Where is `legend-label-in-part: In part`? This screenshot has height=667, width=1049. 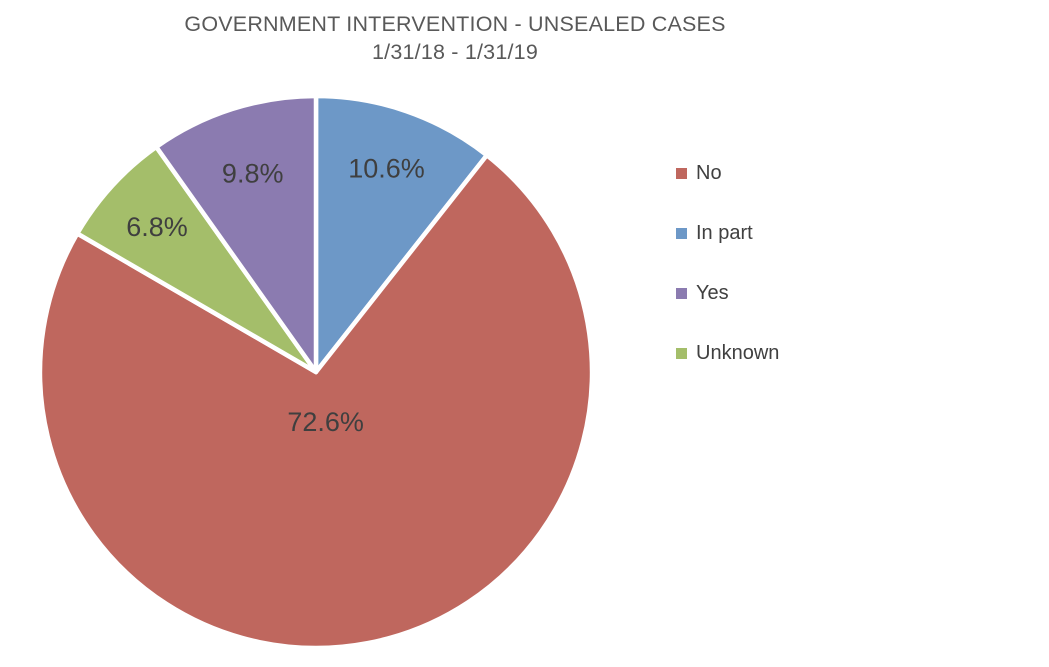
legend-label-in-part: In part is located at coordinates (724, 232).